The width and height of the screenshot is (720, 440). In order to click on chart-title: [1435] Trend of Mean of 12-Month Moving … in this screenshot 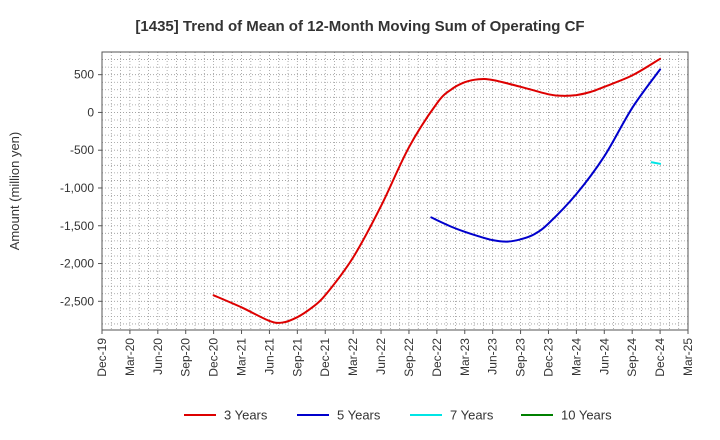, I will do `click(359, 26)`.